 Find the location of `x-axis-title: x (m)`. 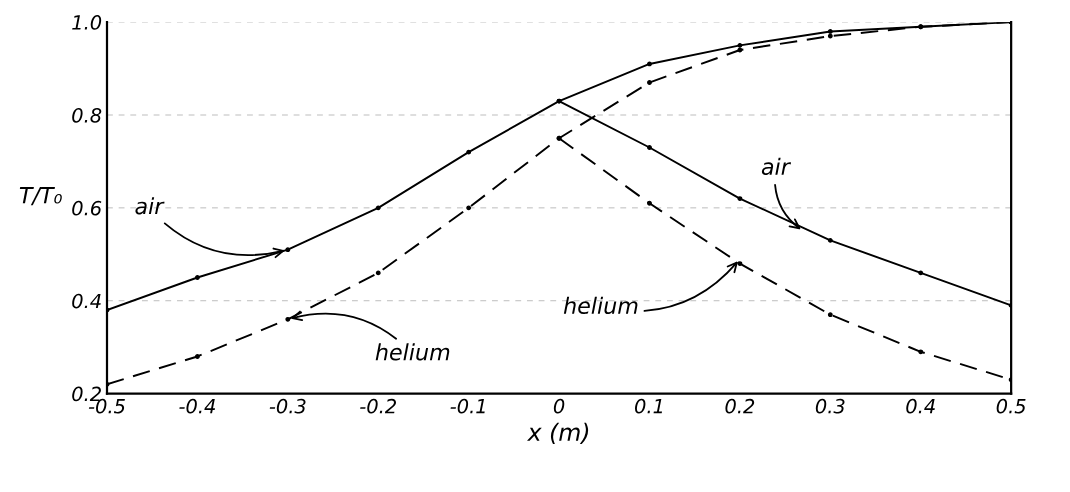

x-axis-title: x (m) is located at coordinates (558, 433).